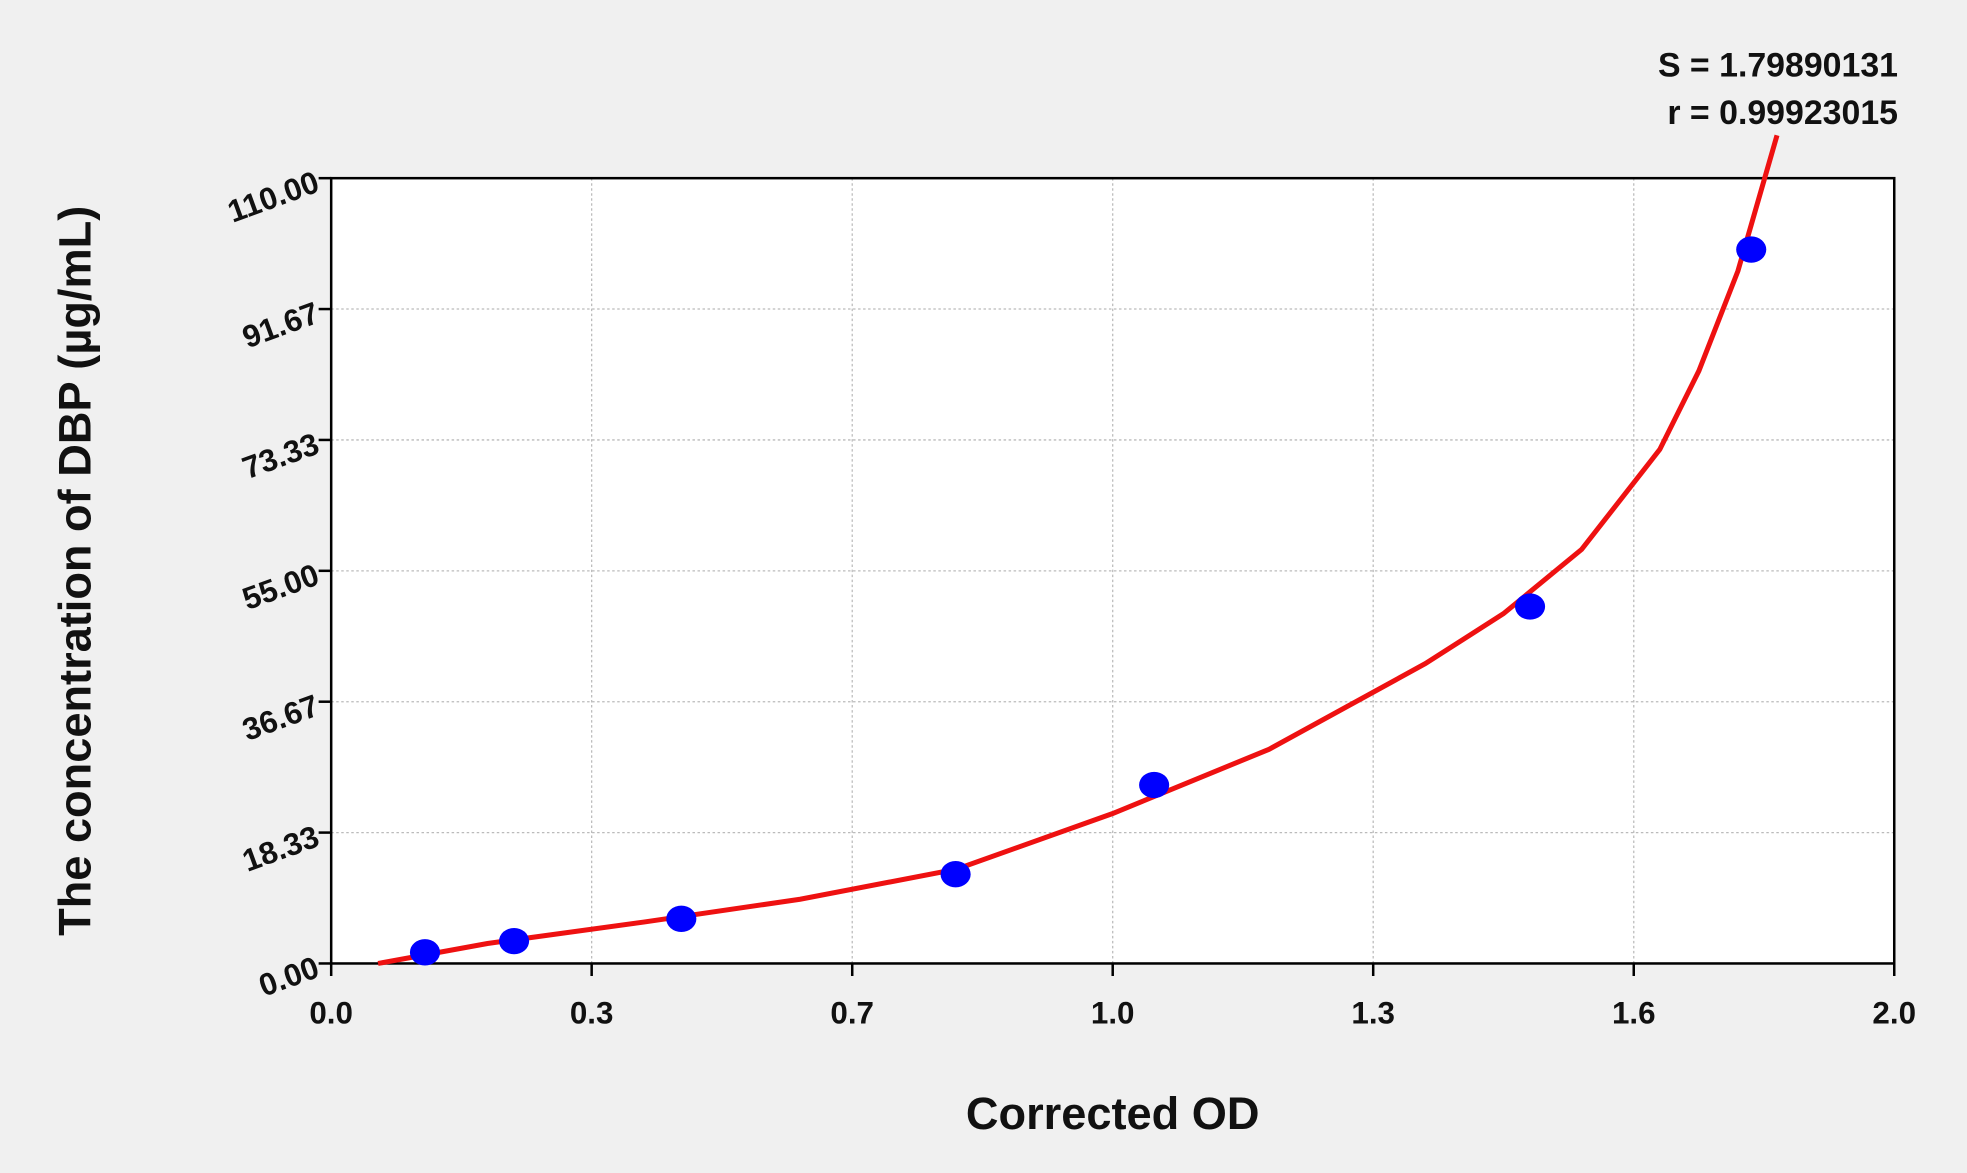 The width and height of the screenshot is (1967, 1173). What do you see at coordinates (74, 571) in the screenshot?
I see `y-axis-label: The concentration of DBP (µg/mL)` at bounding box center [74, 571].